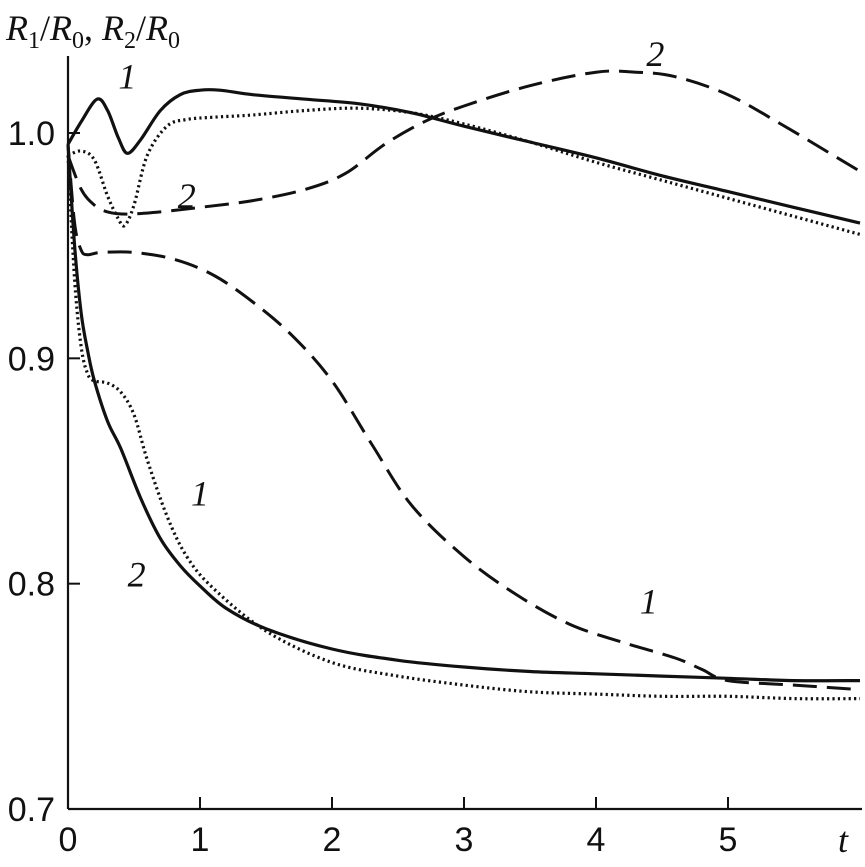 Image resolution: width=865 pixels, height=867 pixels. What do you see at coordinates (200, 840) in the screenshot?
I see `x-tick-label: 1` at bounding box center [200, 840].